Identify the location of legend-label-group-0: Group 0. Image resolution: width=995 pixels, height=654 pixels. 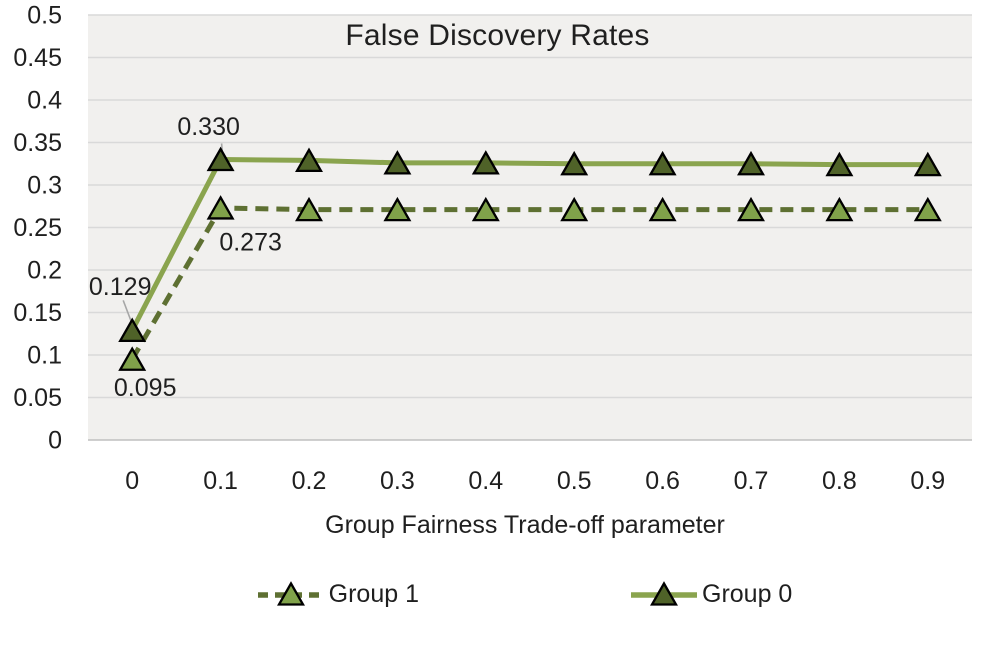
(747, 593).